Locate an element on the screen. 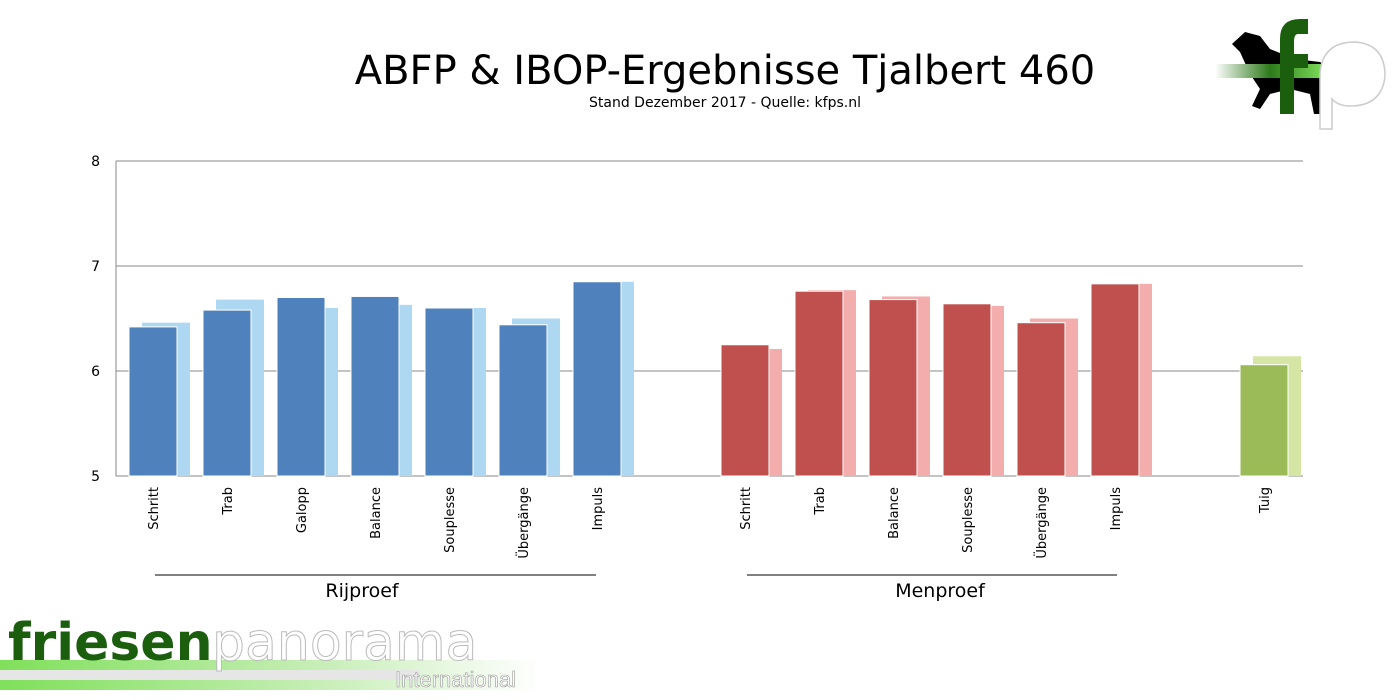 The width and height of the screenshot is (1400, 700). chart-subtitle: Stand Dezember 2017 - Quelle: kfps.nl is located at coordinates (725, 103).